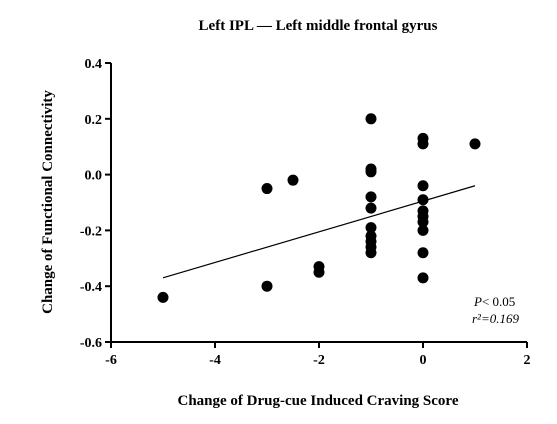  Describe the element at coordinates (48, 202) in the screenshot. I see `y-axis-label: Change of Functional Connectivity` at that location.